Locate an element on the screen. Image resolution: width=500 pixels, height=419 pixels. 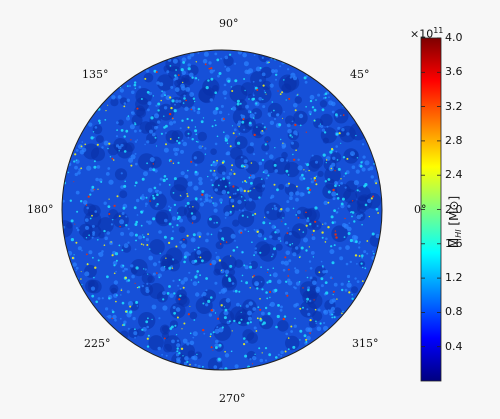
angle-label-180: 180° is located at coordinates (40, 209).